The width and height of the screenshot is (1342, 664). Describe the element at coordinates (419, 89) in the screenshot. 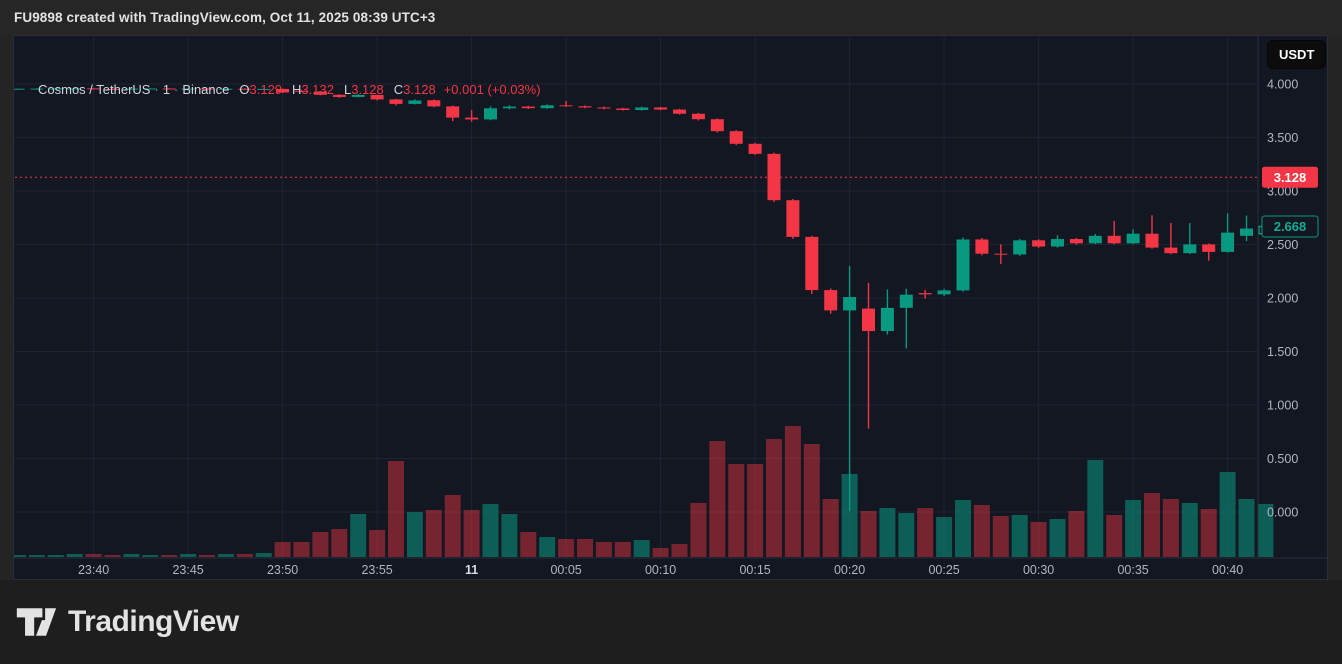

I see `close-value: 3.128` at that location.